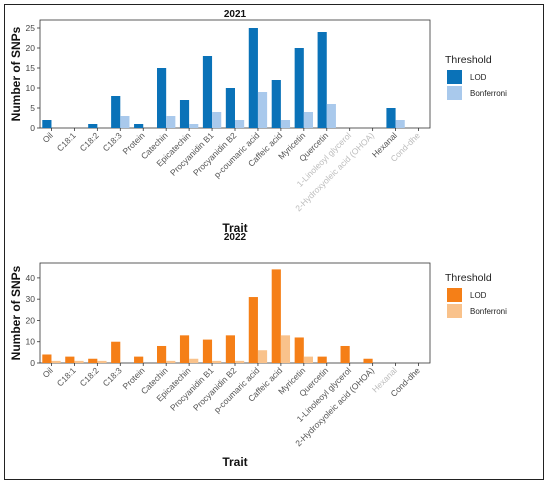 The width and height of the screenshot is (550, 486). What do you see at coordinates (79, 361) in the screenshot?
I see `bar-Bonferroni-C18:1` at bounding box center [79, 361].